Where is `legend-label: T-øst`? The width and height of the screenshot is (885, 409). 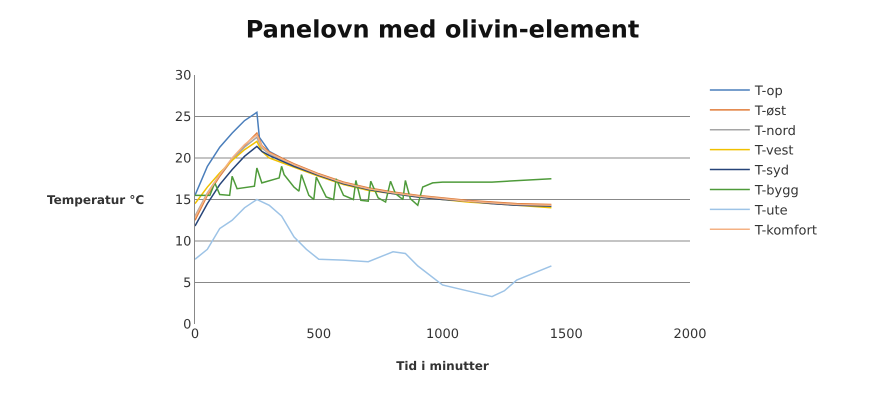 legend-label: T-øst is located at coordinates (770, 111).